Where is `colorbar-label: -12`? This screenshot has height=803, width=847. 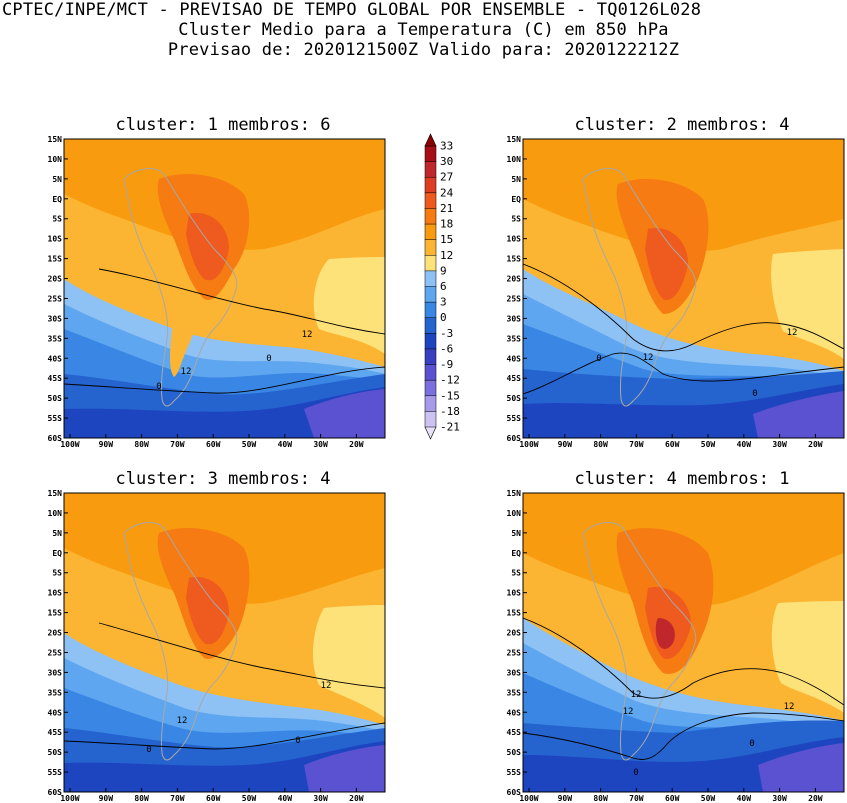
colorbar-label: -12 is located at coordinates (450, 380).